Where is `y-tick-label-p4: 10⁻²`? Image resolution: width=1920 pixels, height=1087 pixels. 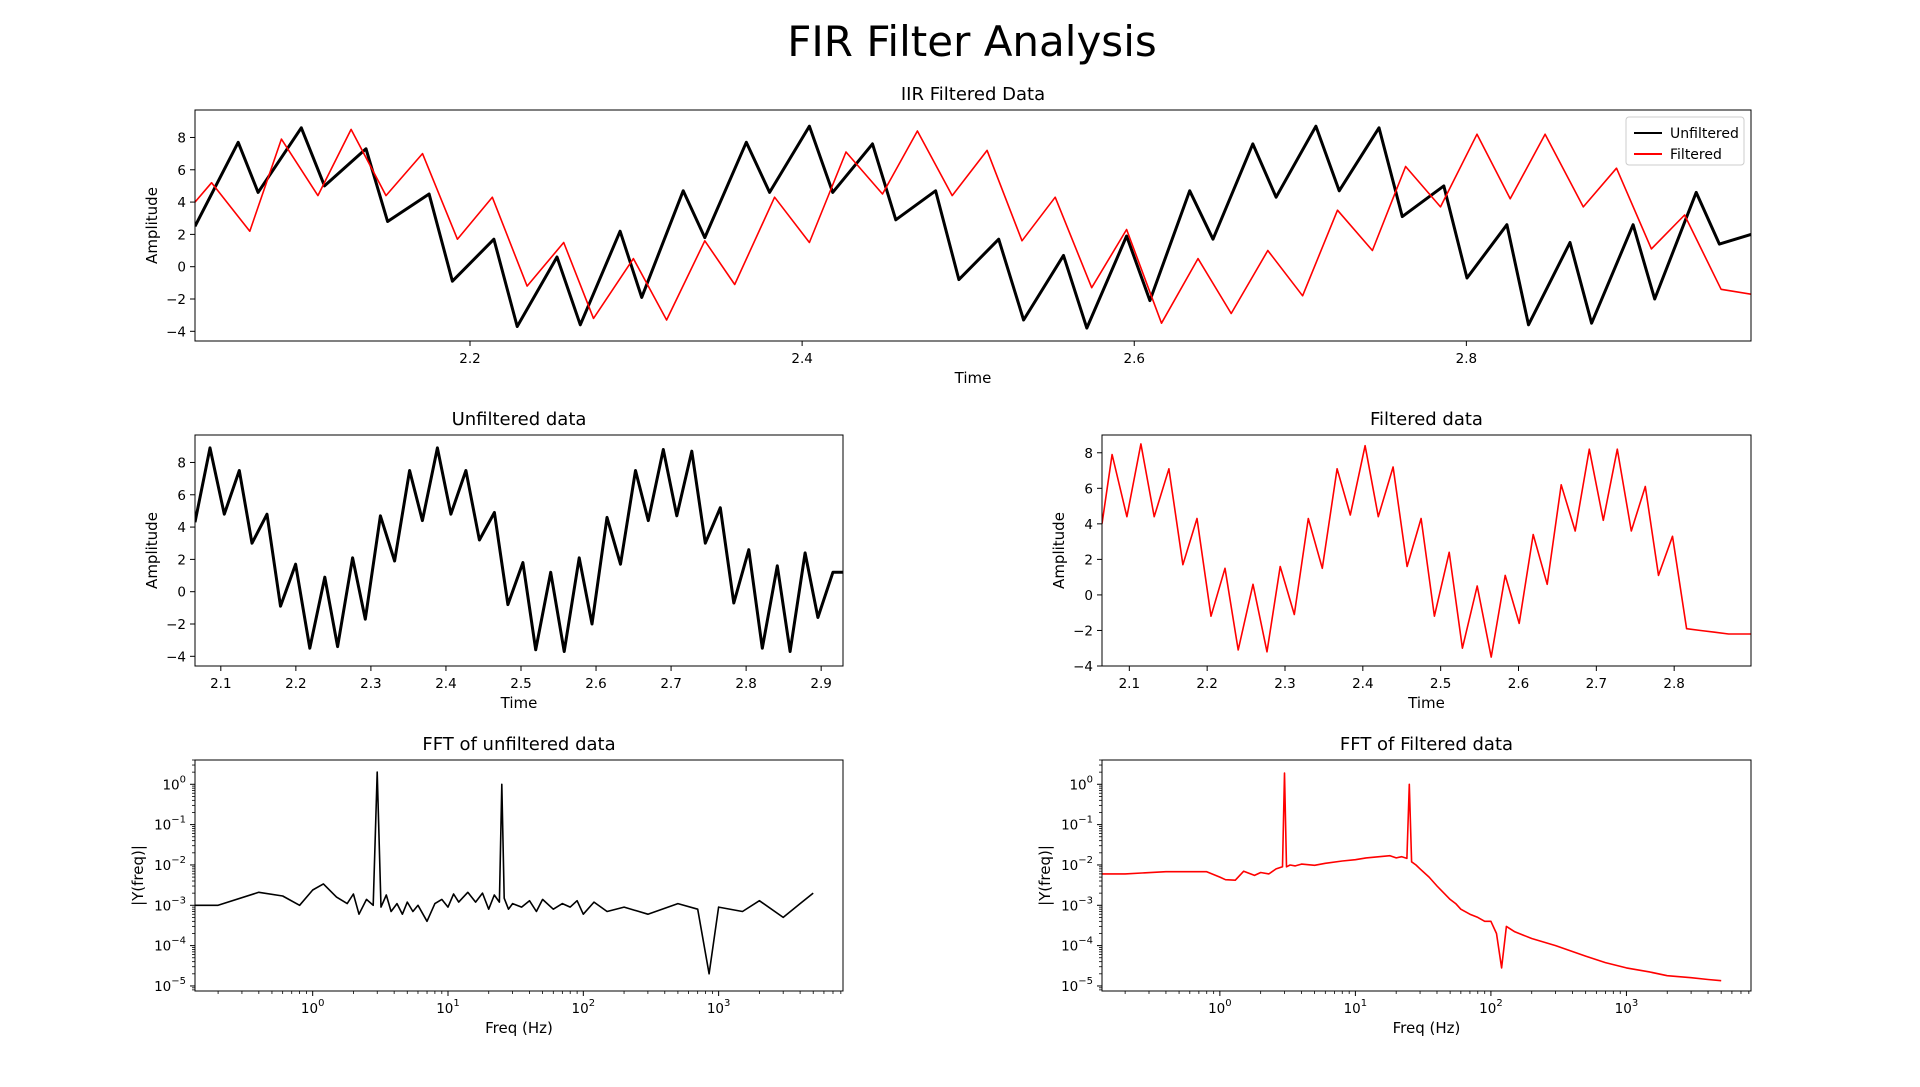
y-tick-label-p4: 10⁻² is located at coordinates (170, 864).